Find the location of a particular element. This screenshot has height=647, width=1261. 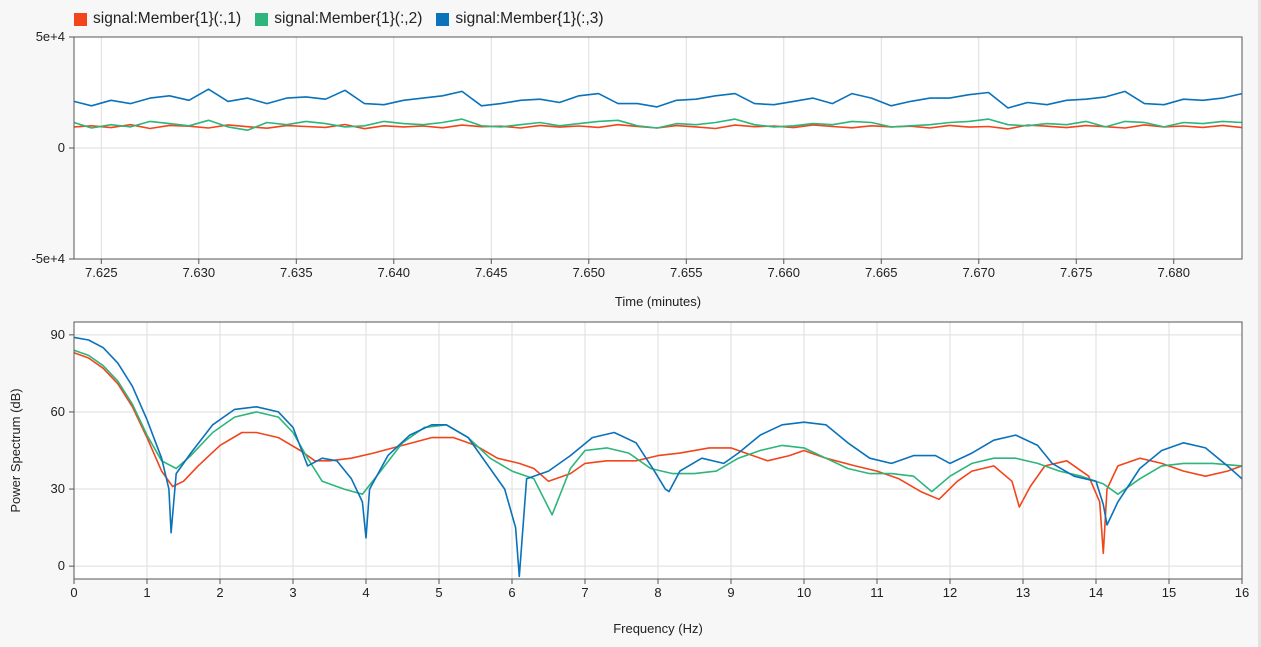

legend-item-series2: signal:Member{1}(:,2) is located at coordinates (338, 19).